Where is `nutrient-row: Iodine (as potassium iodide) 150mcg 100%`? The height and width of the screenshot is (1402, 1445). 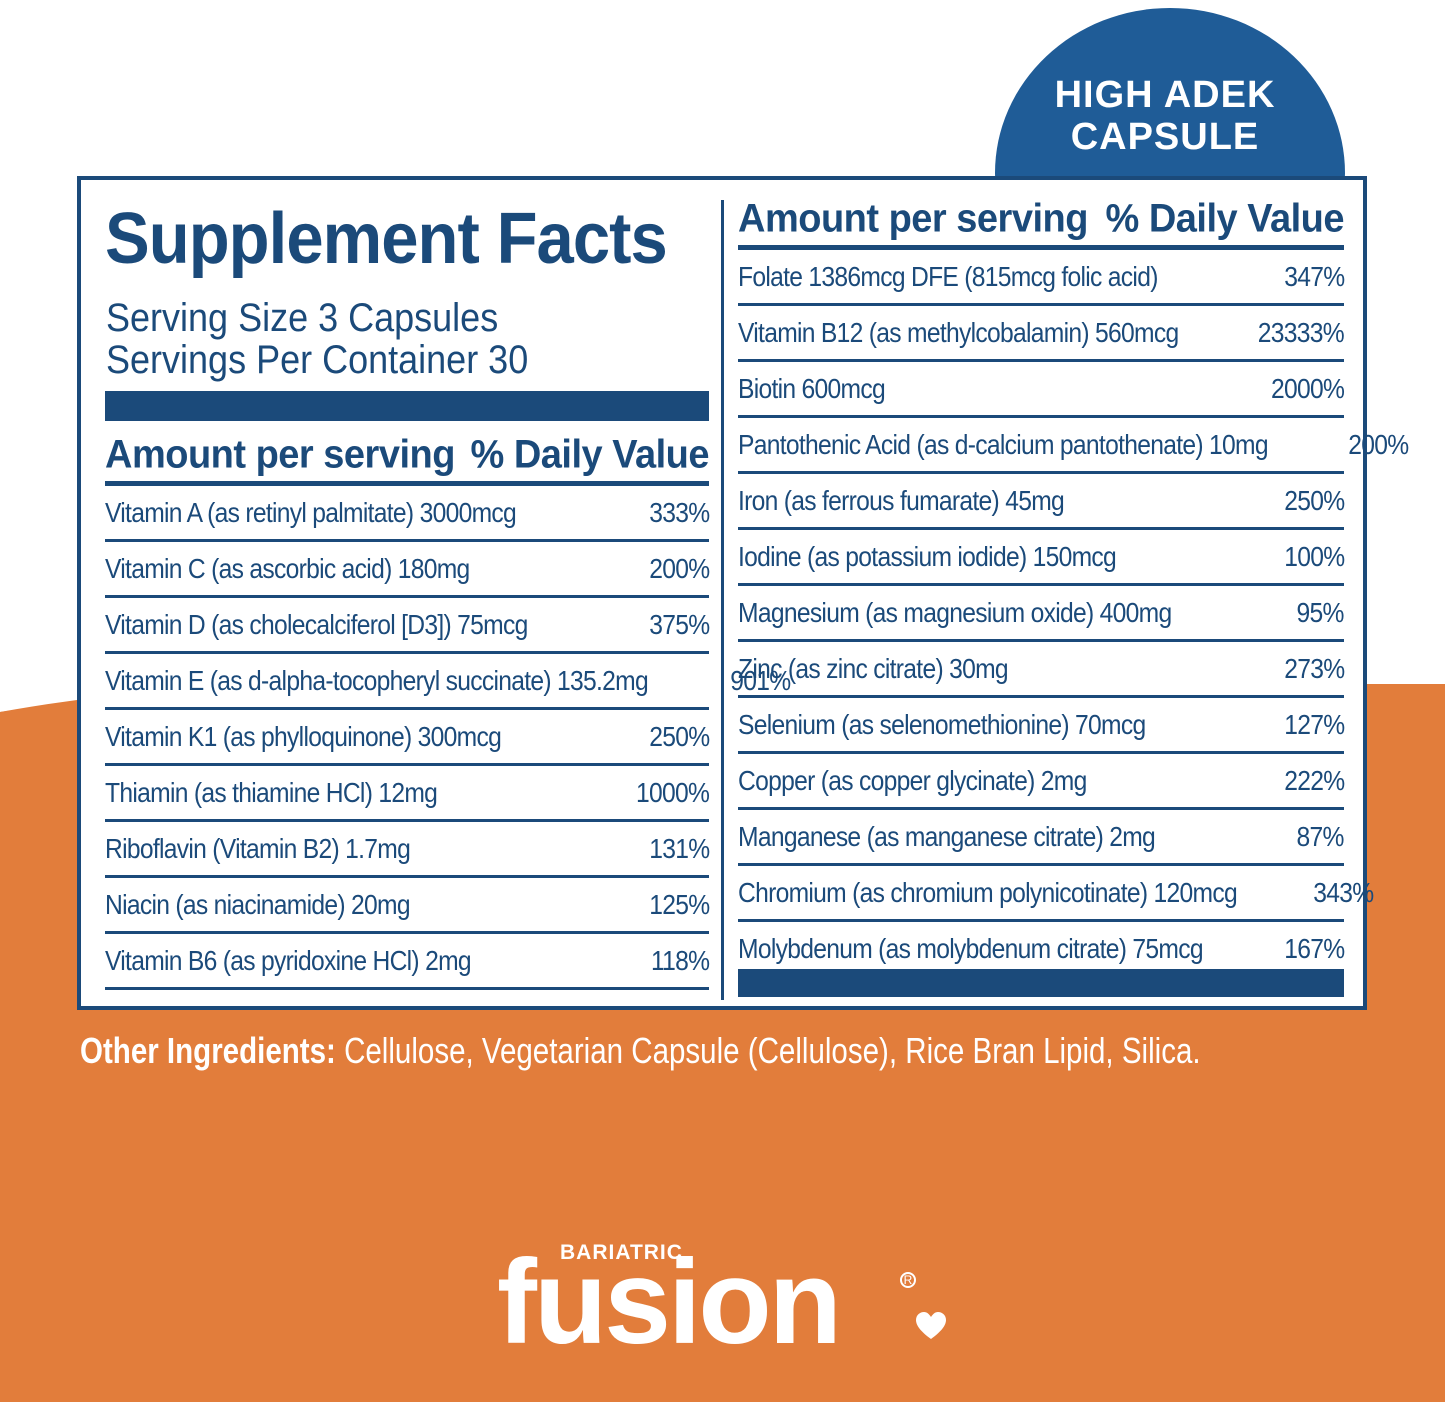
nutrient-row: Iodine (as potassium iodide) 150mcg 100% is located at coordinates (1041, 558).